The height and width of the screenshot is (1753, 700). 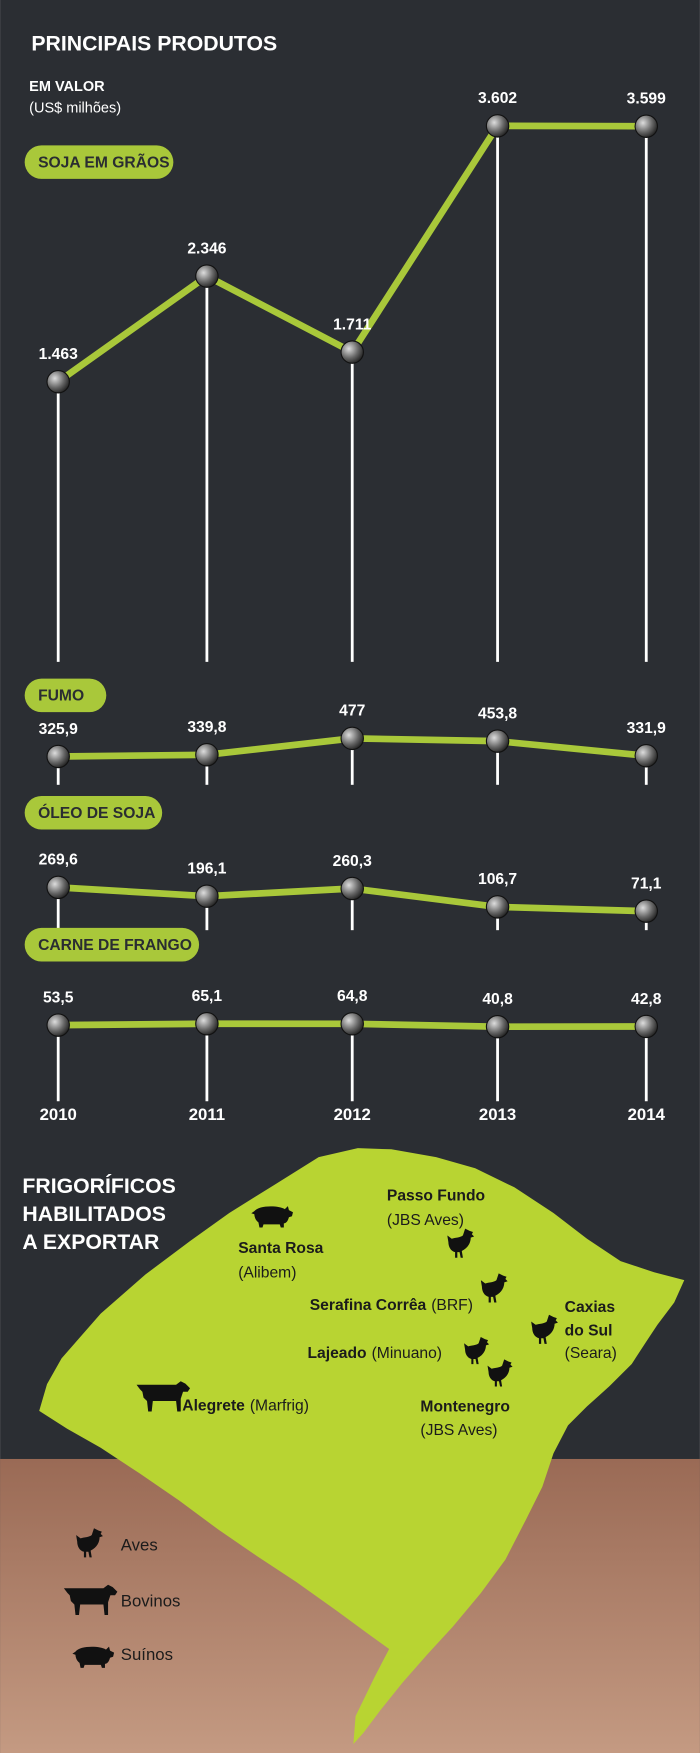 What do you see at coordinates (213, 1406) in the screenshot?
I see `city-name: Alegrete` at bounding box center [213, 1406].